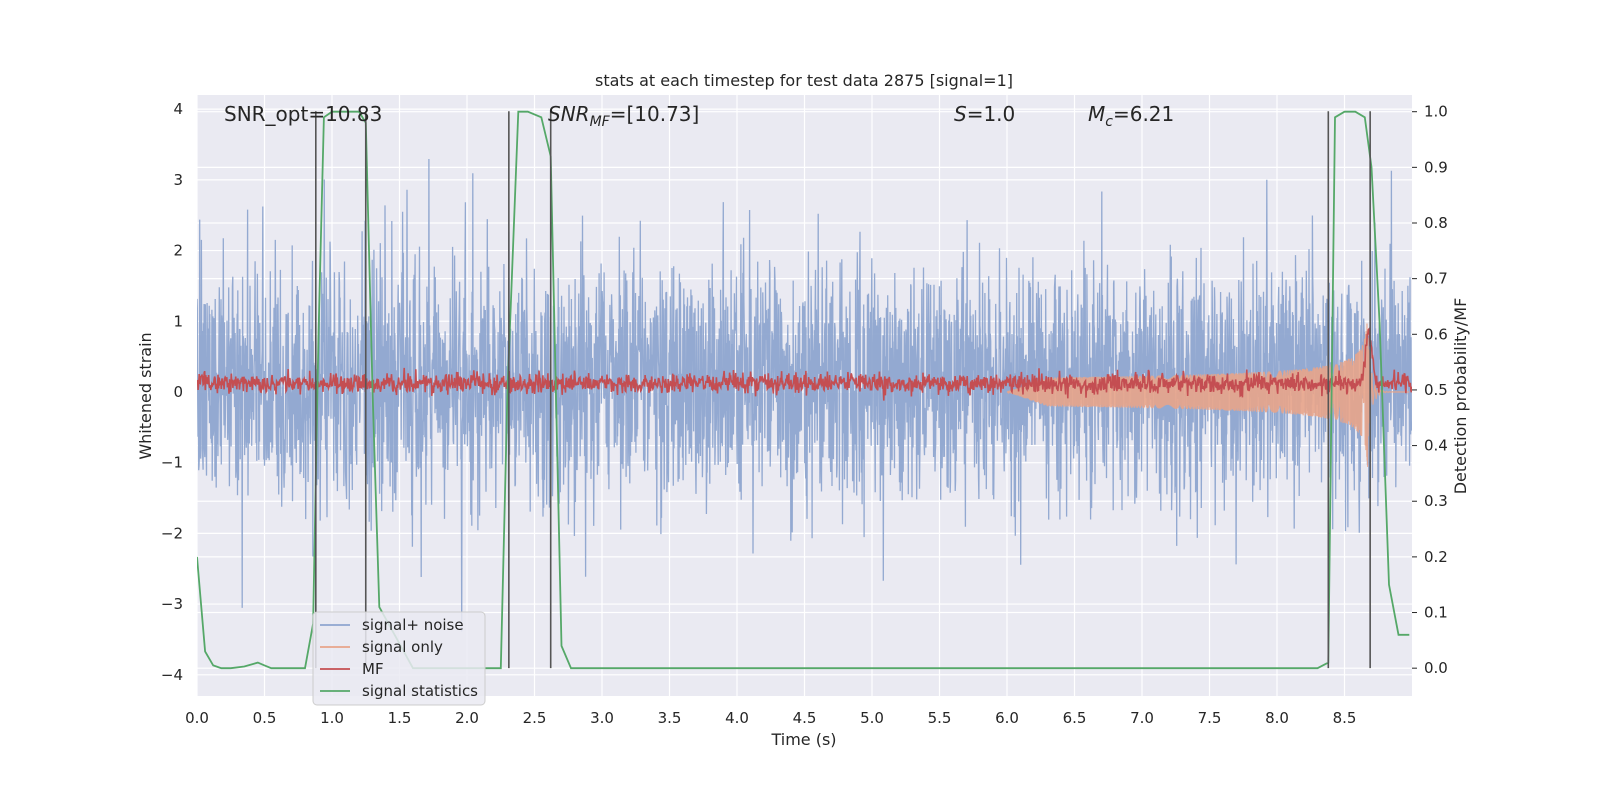 This screenshot has width=1600, height=800. What do you see at coordinates (402, 647) in the screenshot?
I see `legend-label: signal only` at bounding box center [402, 647].